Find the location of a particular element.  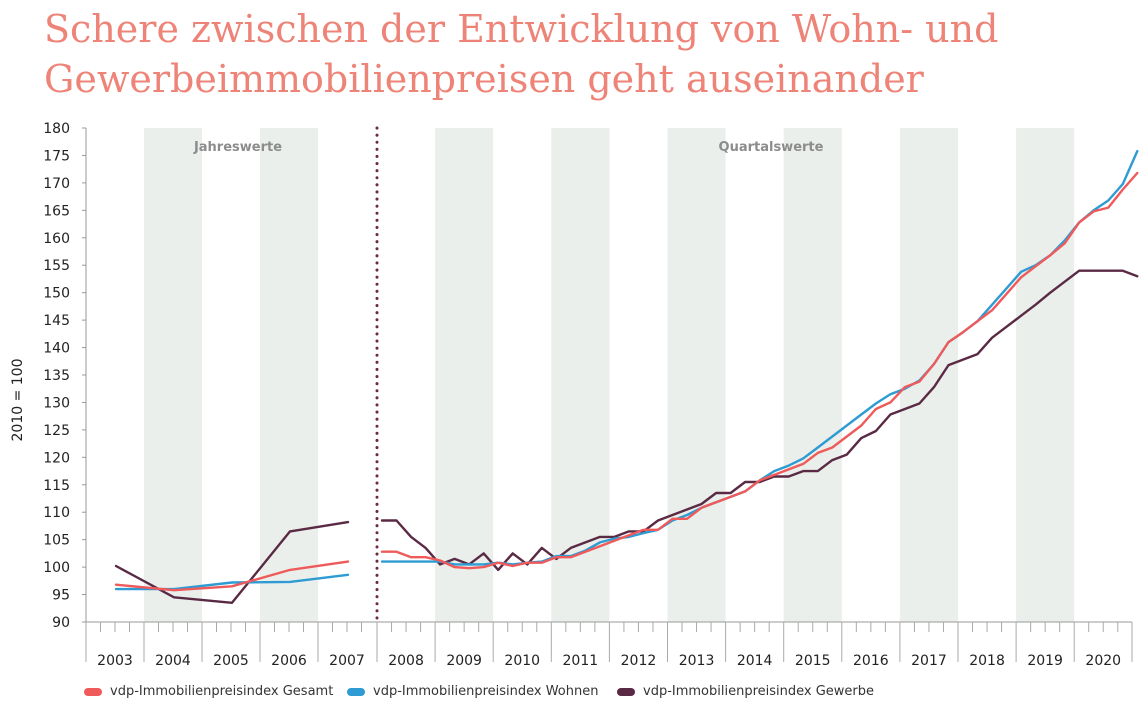

x-tick-label: 2020 is located at coordinates (1103, 661).